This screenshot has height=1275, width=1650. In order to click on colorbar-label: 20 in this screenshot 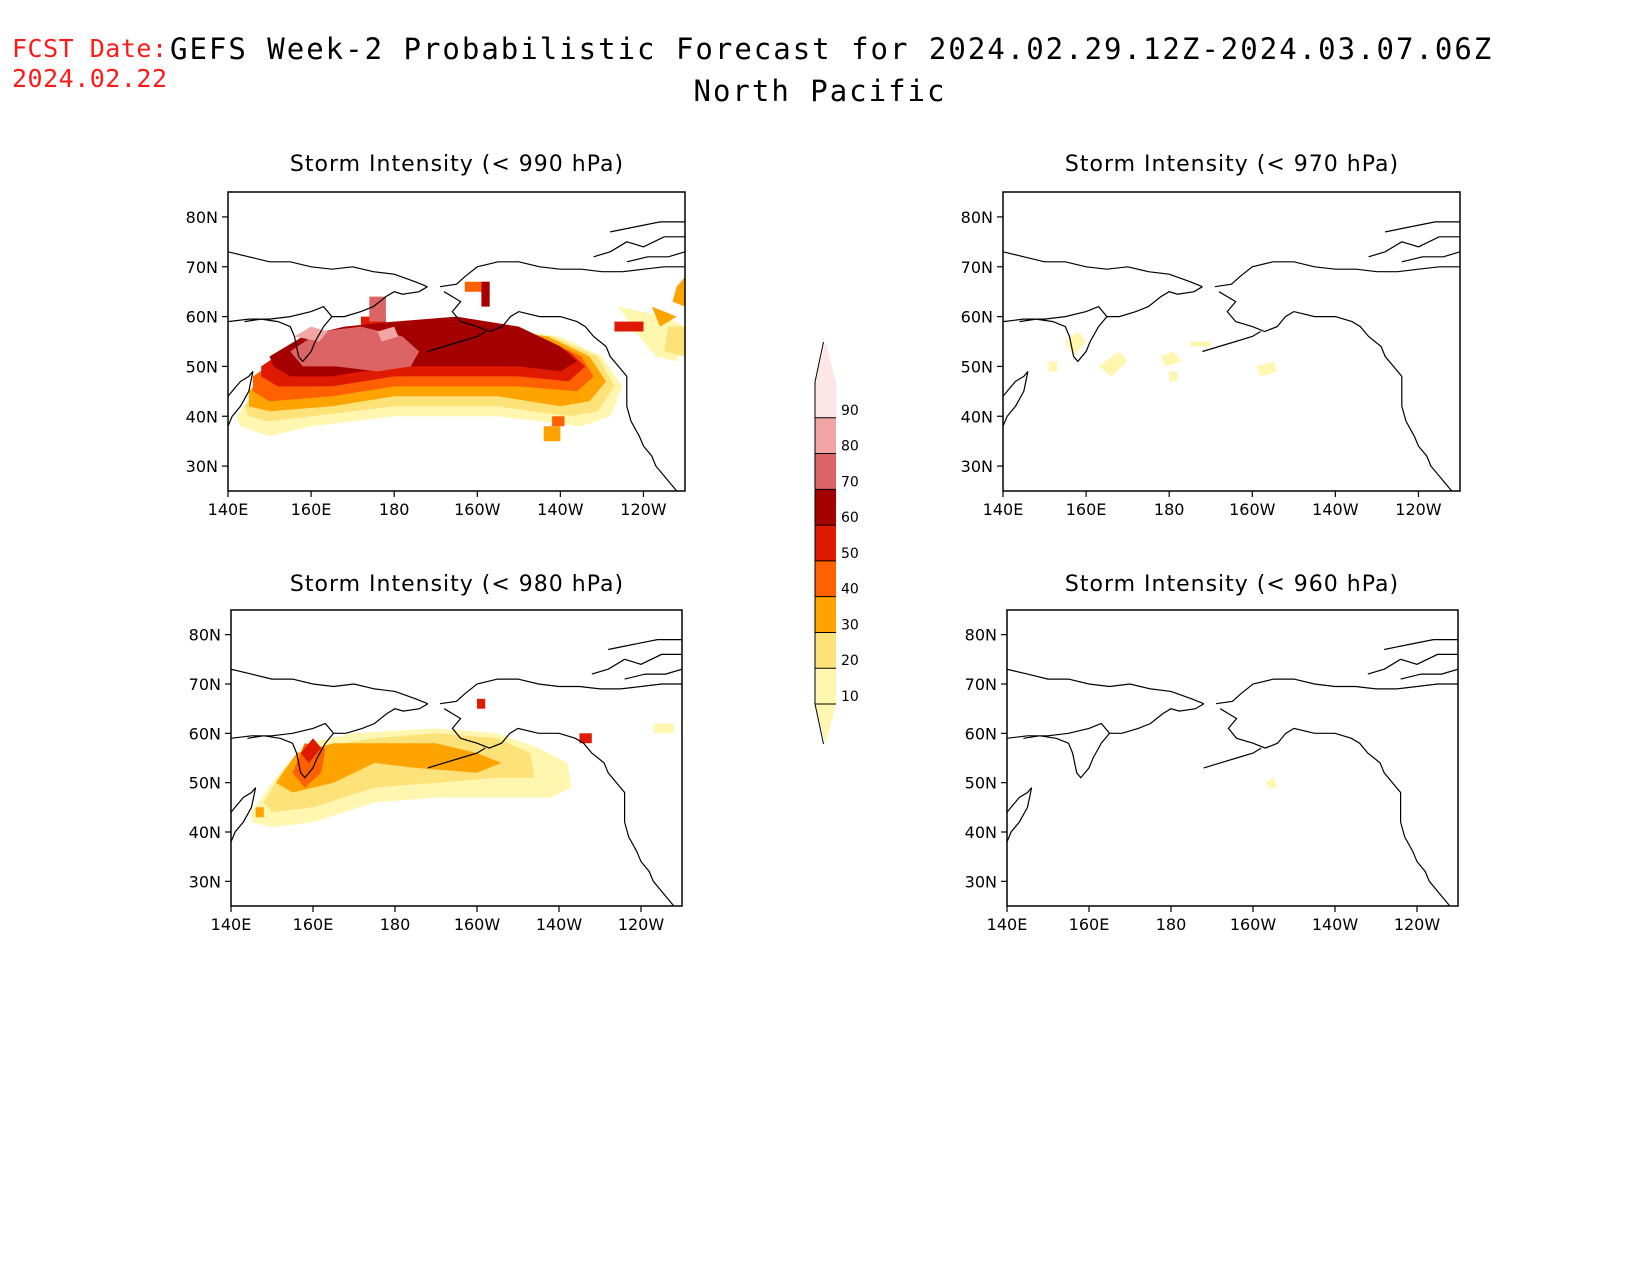, I will do `click(850, 661)`.